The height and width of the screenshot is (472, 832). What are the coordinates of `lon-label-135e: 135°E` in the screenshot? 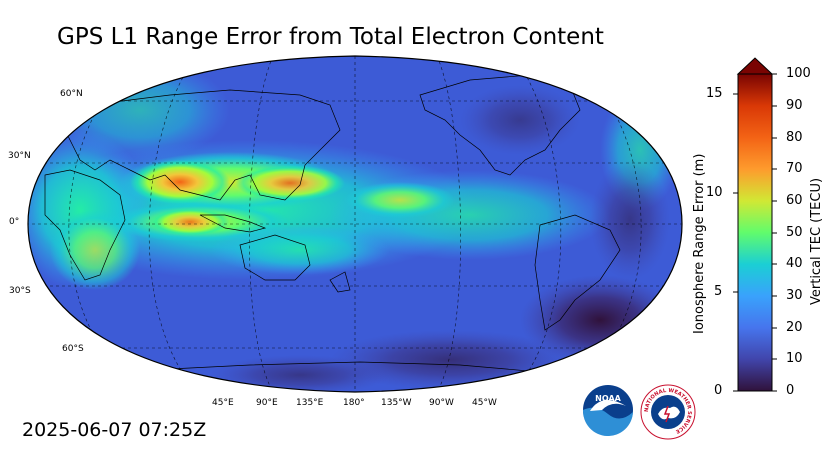 It's located at (310, 403).